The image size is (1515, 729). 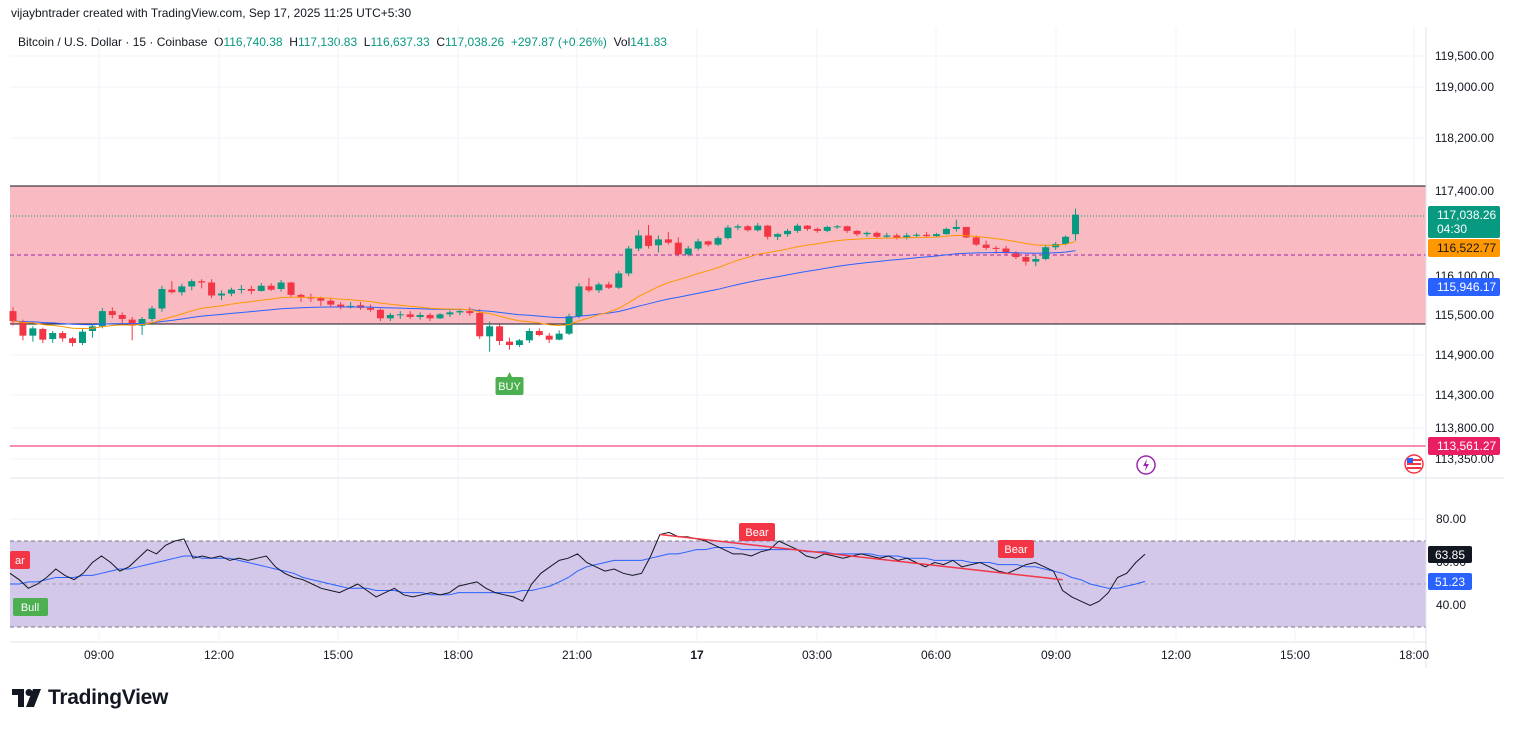 What do you see at coordinates (544, 282) in the screenshot?
I see `ema-fast-line` at bounding box center [544, 282].